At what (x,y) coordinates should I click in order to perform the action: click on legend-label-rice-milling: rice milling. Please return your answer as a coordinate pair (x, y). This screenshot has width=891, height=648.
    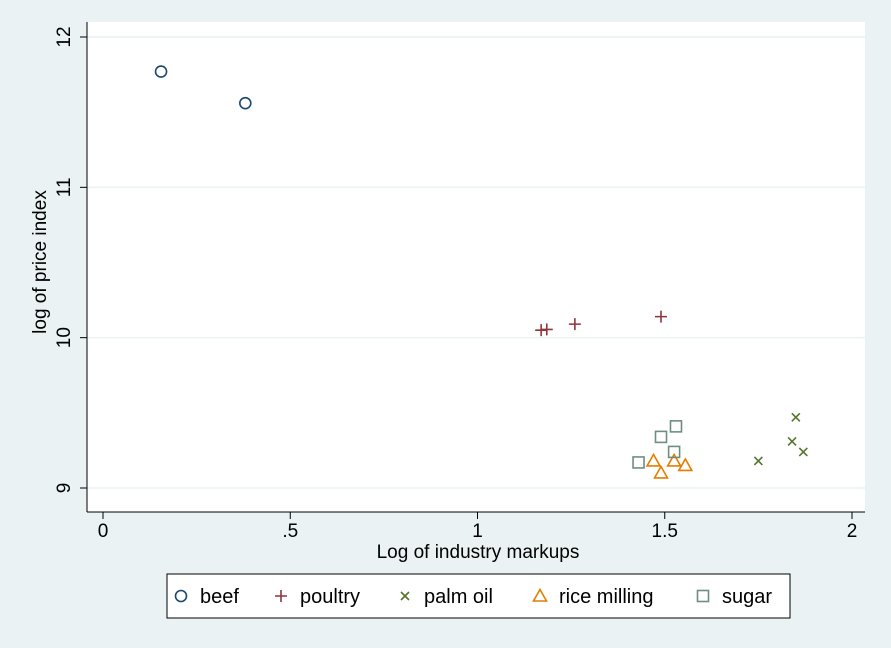
    Looking at the image, I should click on (606, 597).